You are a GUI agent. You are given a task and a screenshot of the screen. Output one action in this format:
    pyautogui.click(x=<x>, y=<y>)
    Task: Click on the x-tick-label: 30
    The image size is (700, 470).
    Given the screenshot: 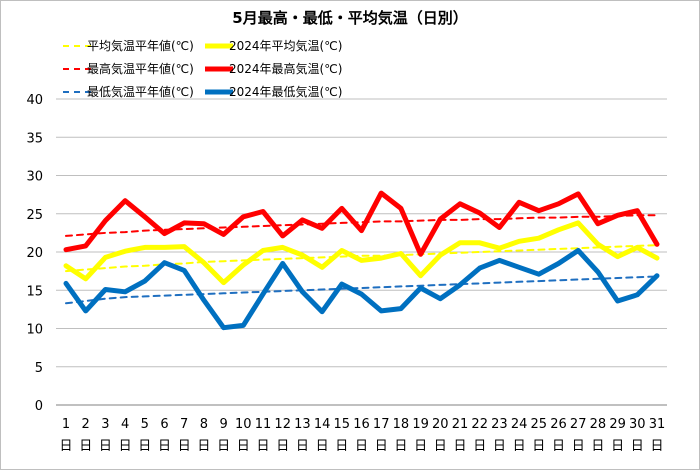 What is the action you would take?
    pyautogui.click(x=637, y=424)
    